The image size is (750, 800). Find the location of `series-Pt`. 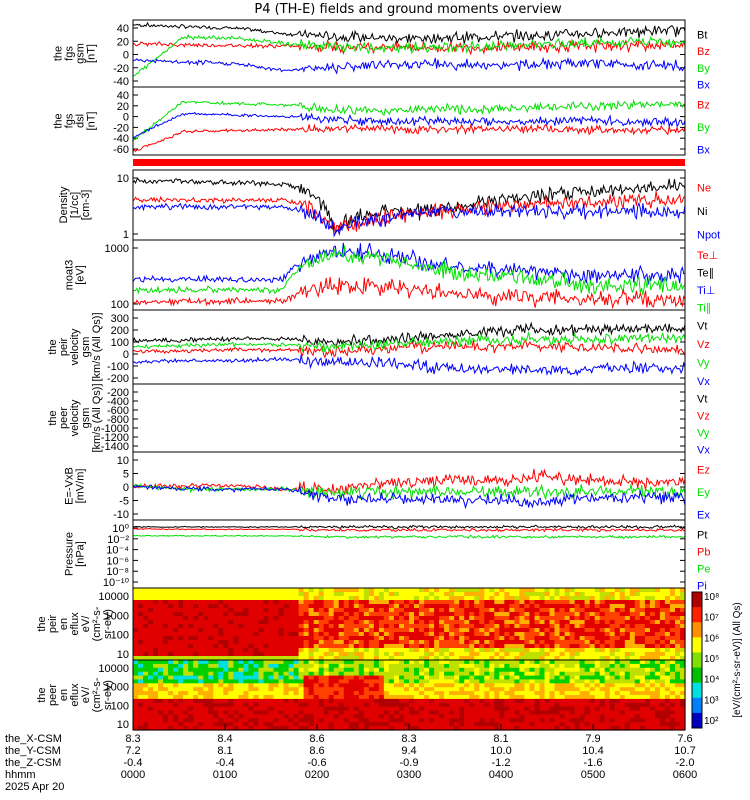

series-Pt is located at coordinates (409, 527).